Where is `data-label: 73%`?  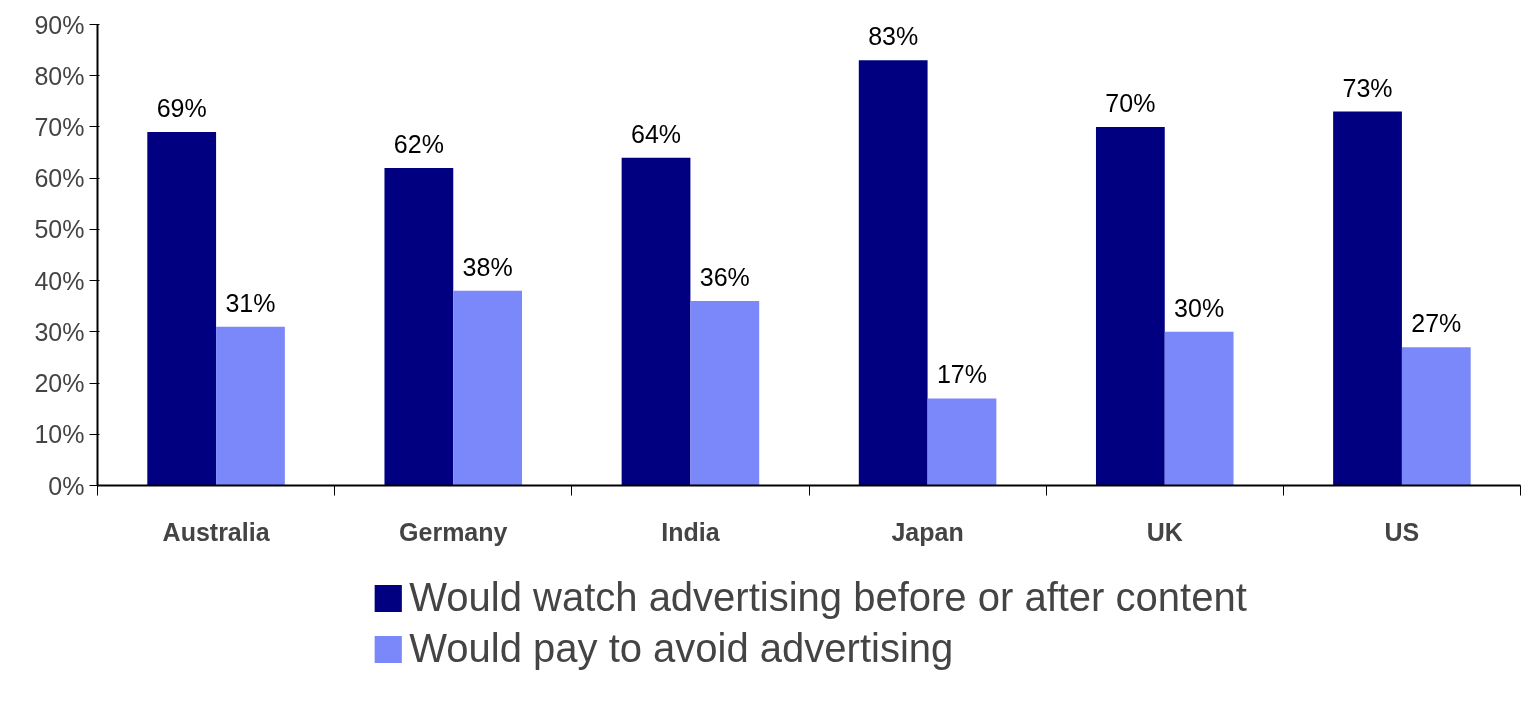
data-label: 73% is located at coordinates (1367, 87).